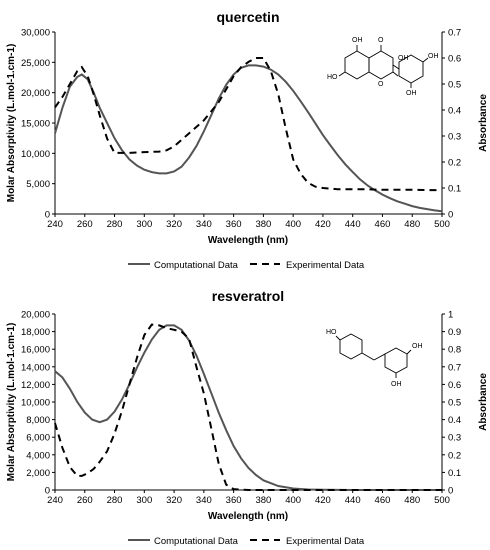 This screenshot has height=550, width=490. Describe the element at coordinates (35, 332) in the screenshot. I see `y-left-tick-label: 18,000` at that location.